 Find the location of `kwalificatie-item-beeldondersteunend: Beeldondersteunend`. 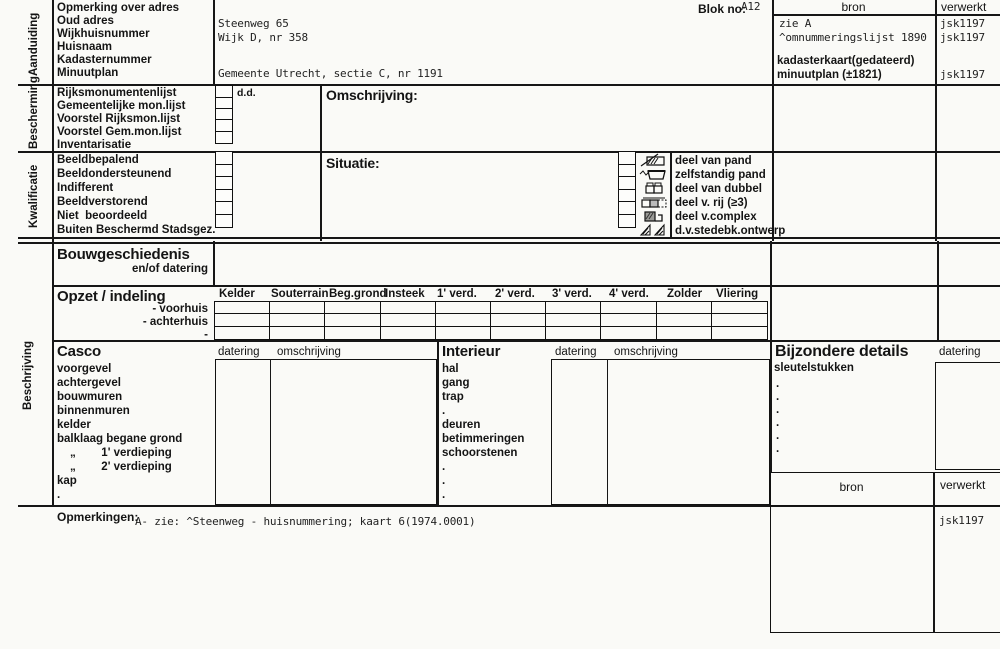

kwalificatie-item-beeldondersteunend: Beeldondersteunend is located at coordinates (114, 174).